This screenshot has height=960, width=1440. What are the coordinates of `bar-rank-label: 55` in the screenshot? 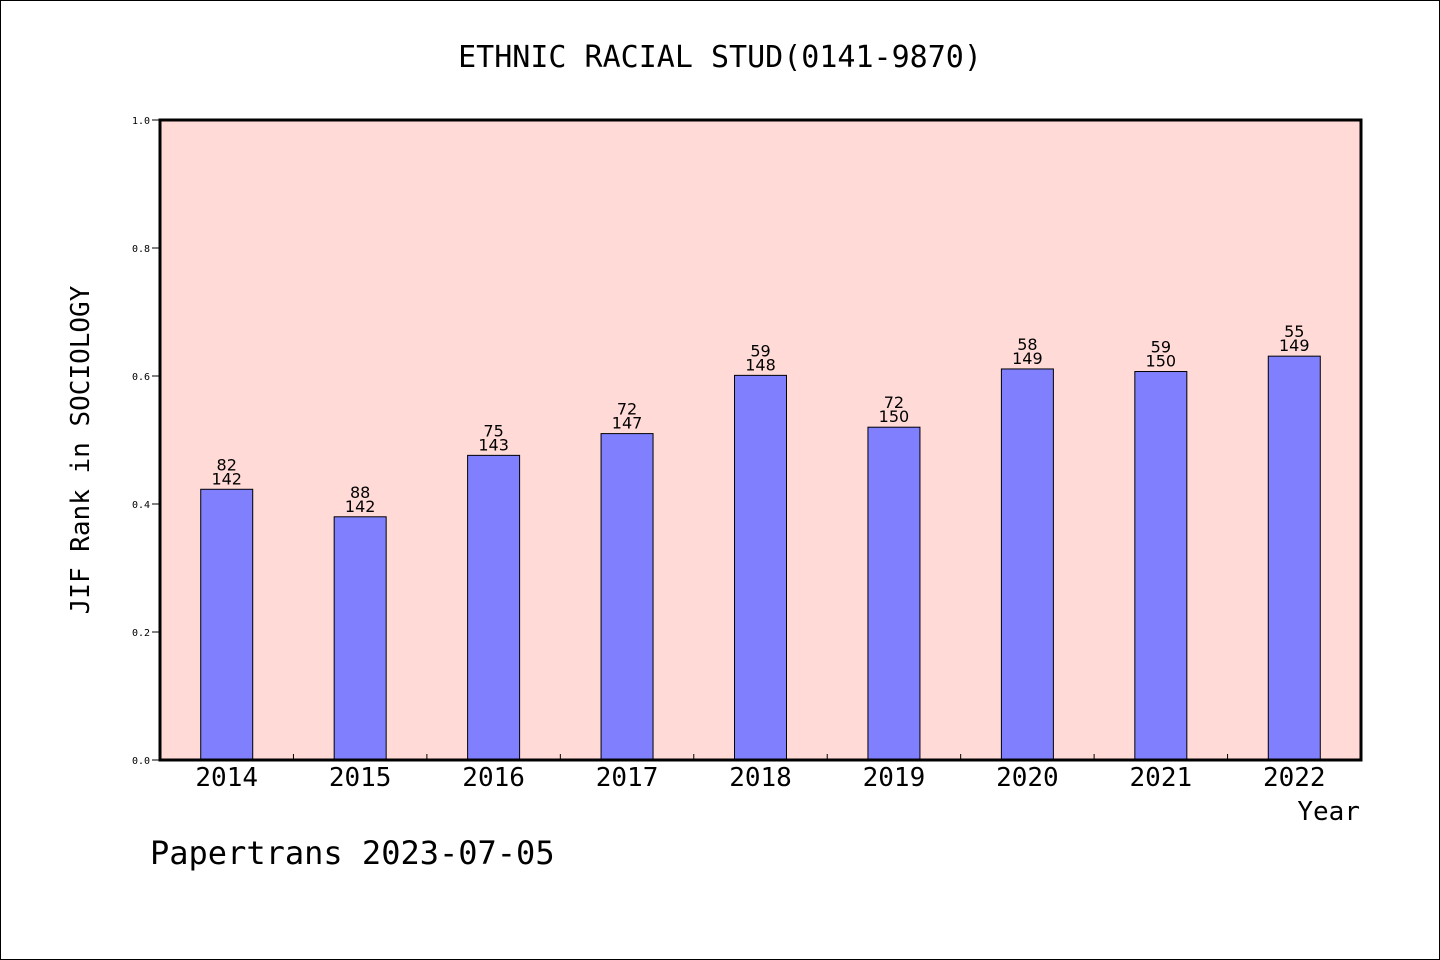 It's located at (1294, 331).